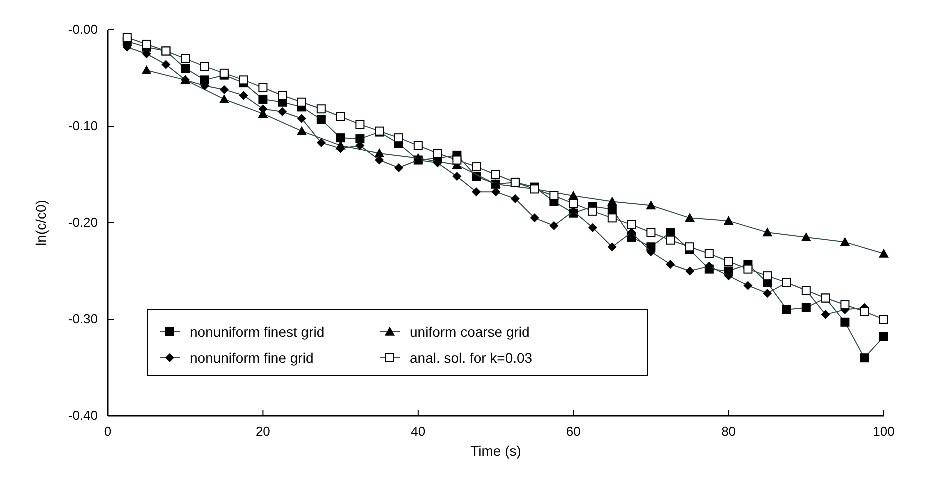 This screenshot has height=489, width=939. What do you see at coordinates (83, 126) in the screenshot?
I see `y-tick-label: -0.10` at bounding box center [83, 126].